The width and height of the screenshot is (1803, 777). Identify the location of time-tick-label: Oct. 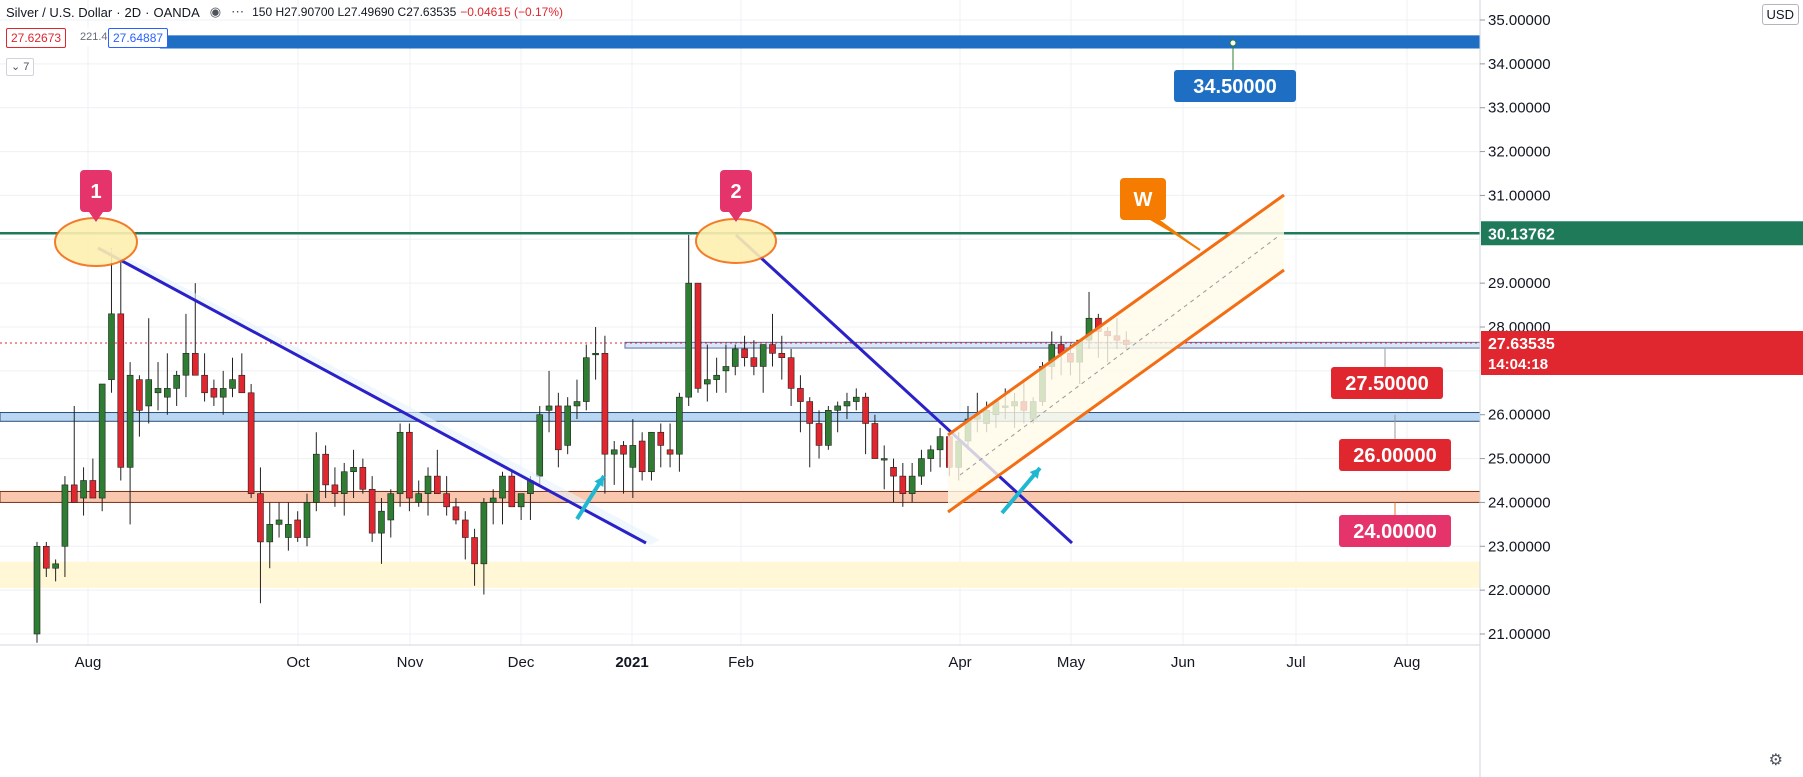
(298, 662).